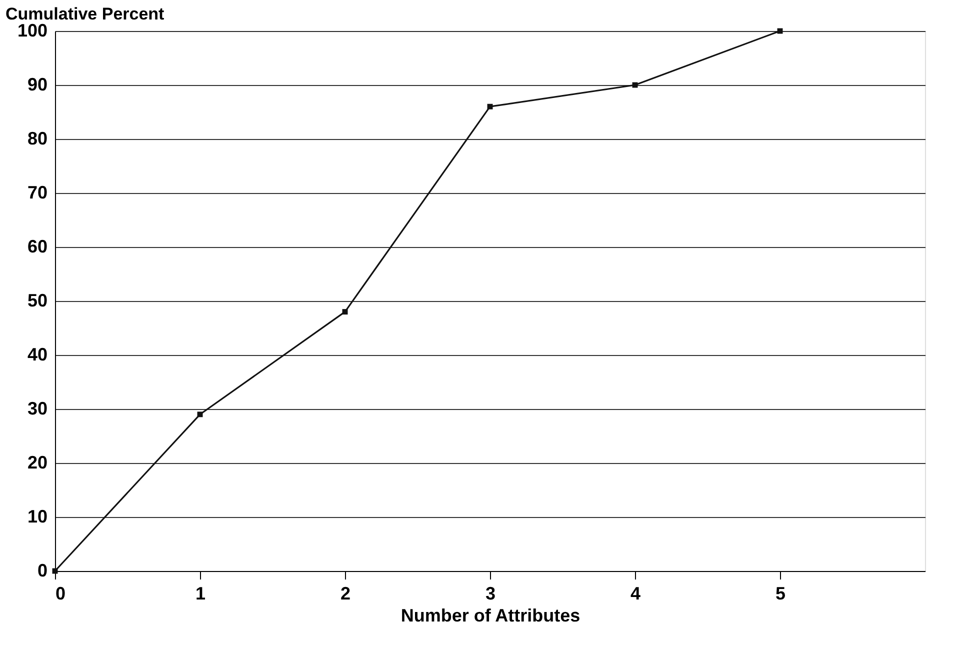  What do you see at coordinates (37, 84) in the screenshot?
I see `y-tick-label: 90` at bounding box center [37, 84].